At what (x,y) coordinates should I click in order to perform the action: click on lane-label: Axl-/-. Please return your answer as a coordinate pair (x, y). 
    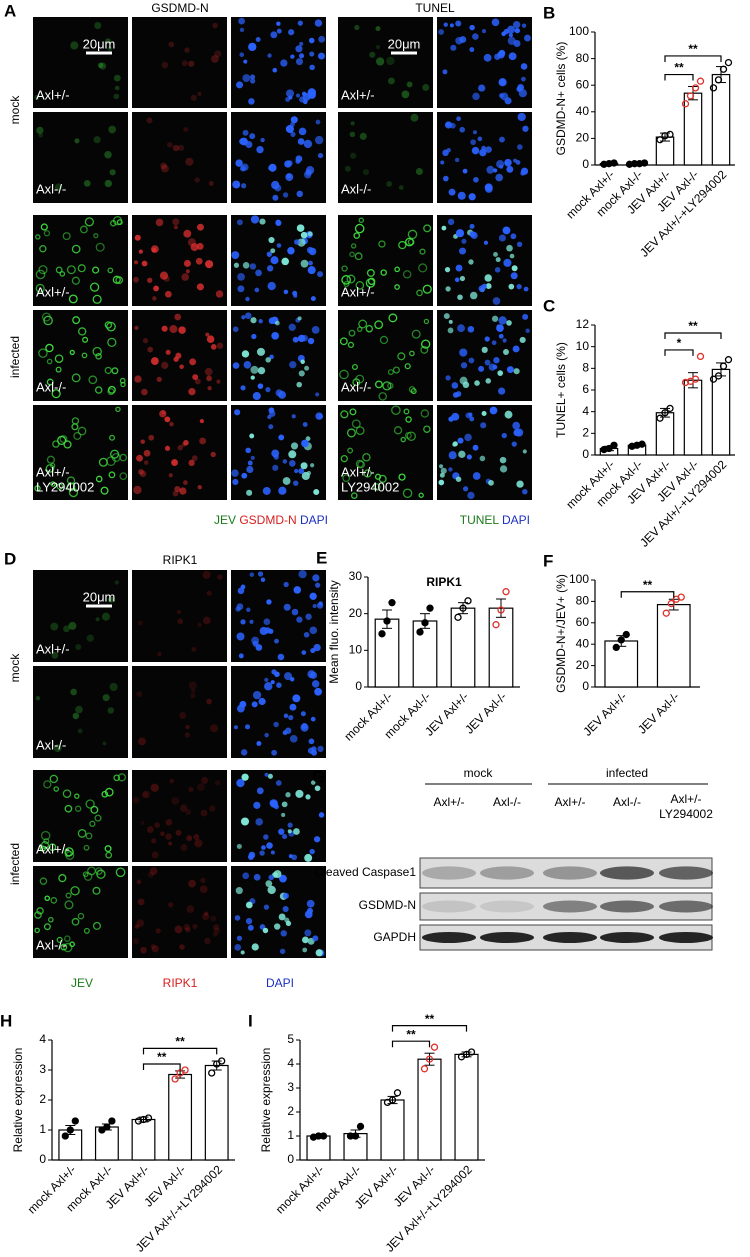
    Looking at the image, I should click on (627, 802).